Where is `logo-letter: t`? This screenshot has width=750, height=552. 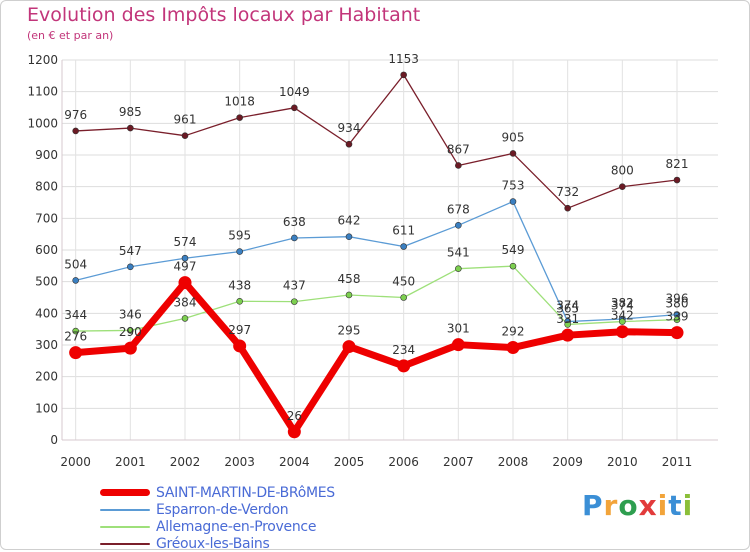
logo-letter: t is located at coordinates (675, 505).